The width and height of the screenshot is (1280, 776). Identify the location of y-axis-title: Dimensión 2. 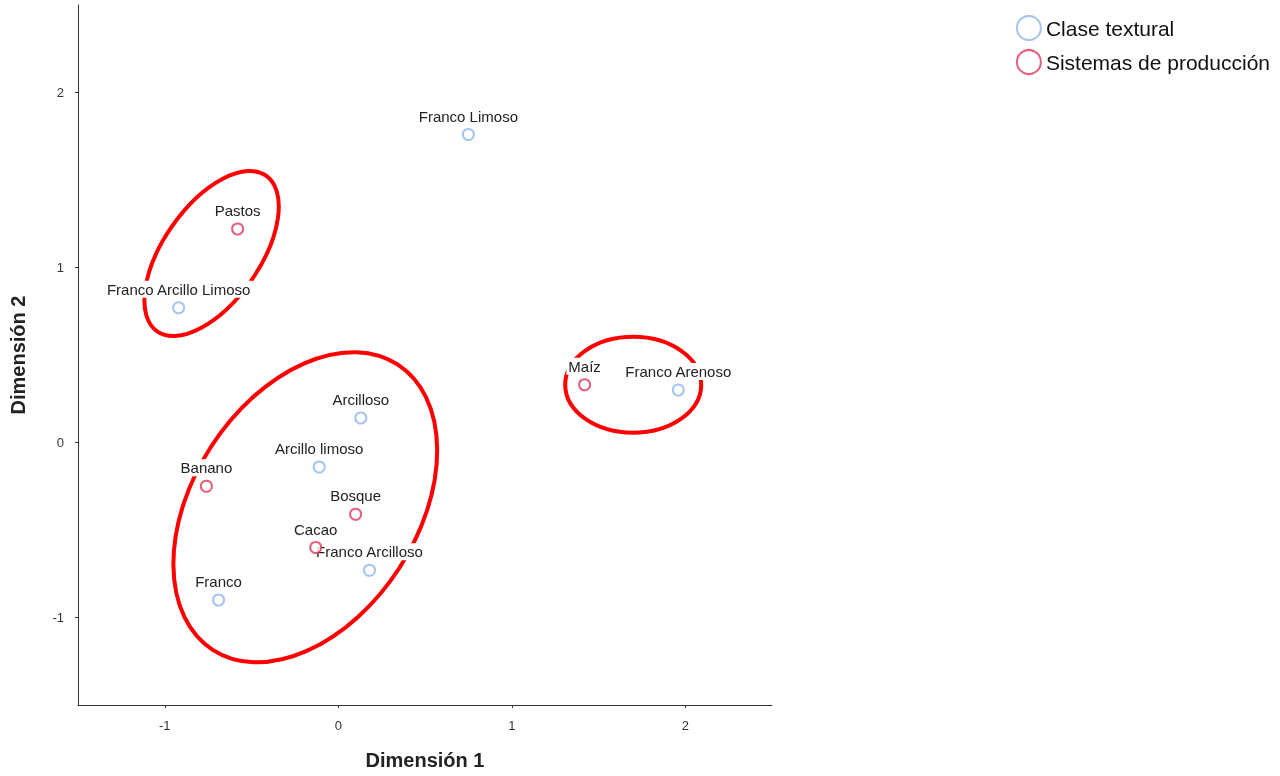
(18, 355).